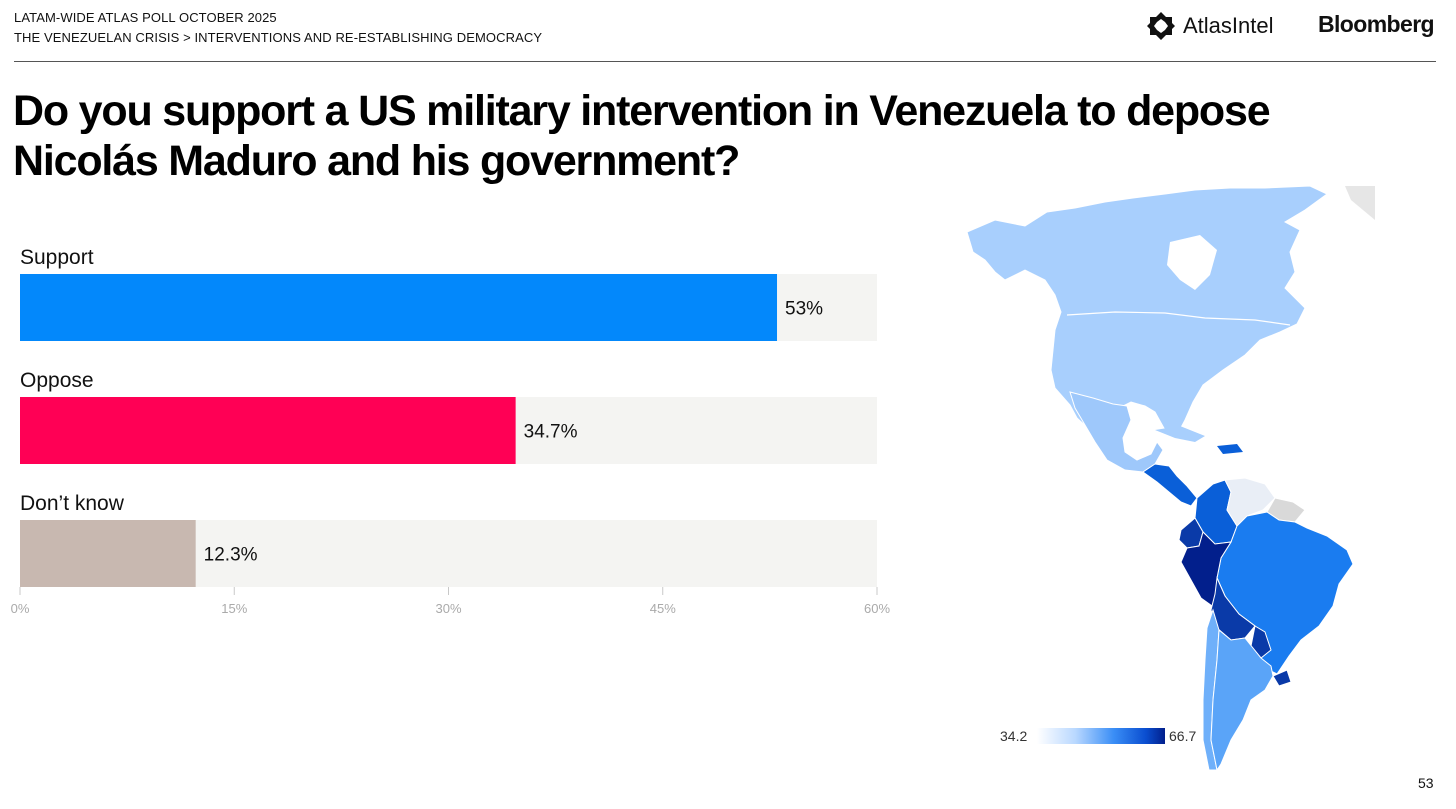  I want to click on map-greenland, so click(1360, 203).